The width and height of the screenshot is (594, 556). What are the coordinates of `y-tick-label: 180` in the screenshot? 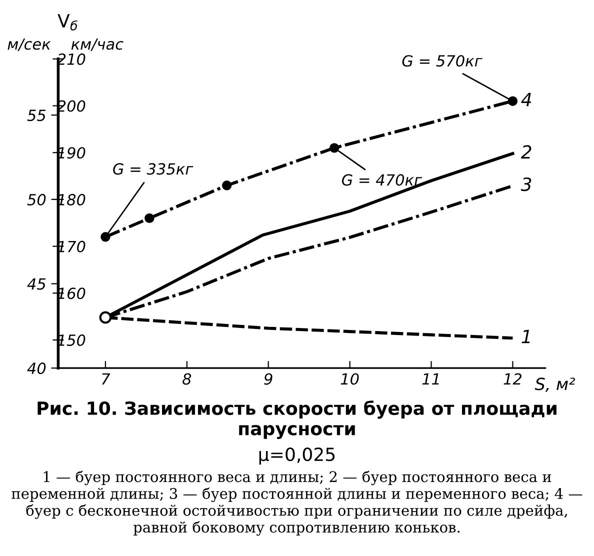 It's located at (72, 200).